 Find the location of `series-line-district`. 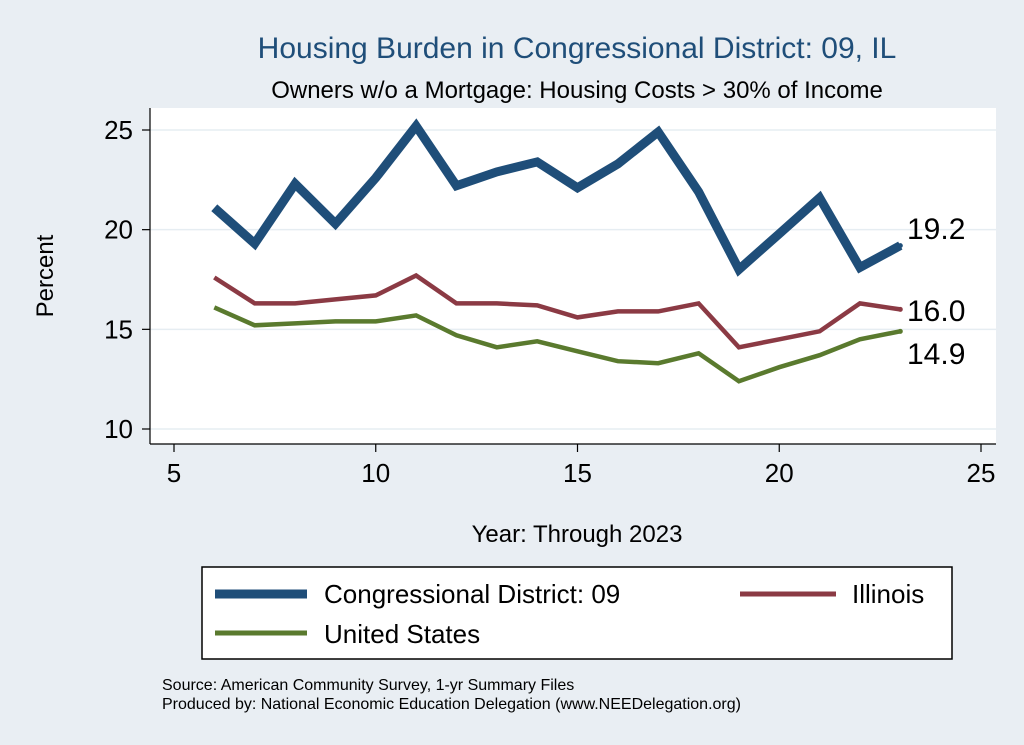

series-line-district is located at coordinates (557, 197).